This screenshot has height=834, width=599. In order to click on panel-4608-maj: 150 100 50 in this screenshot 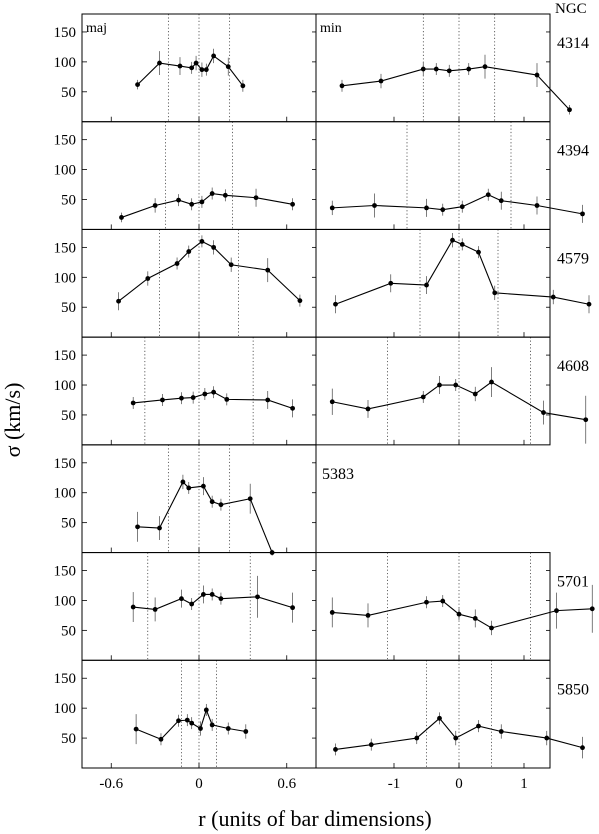, I will do `click(185, 391)`.